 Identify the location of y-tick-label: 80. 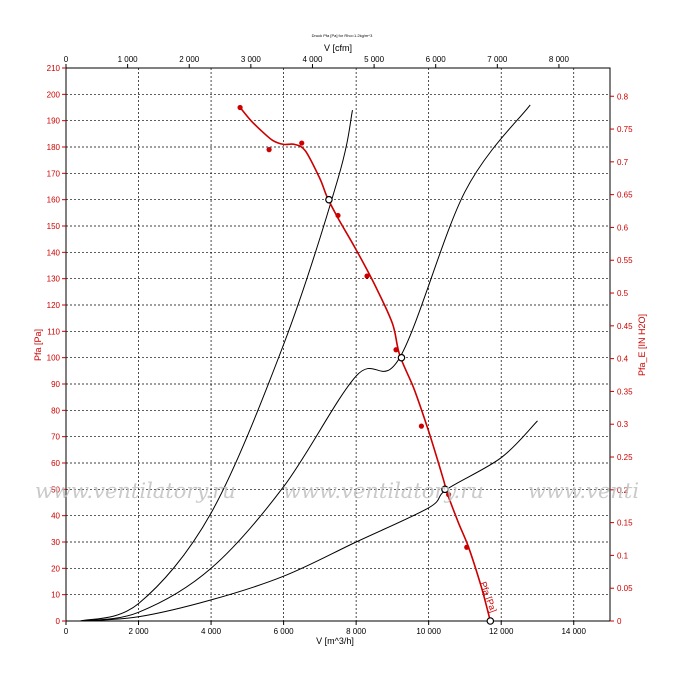
(55, 410).